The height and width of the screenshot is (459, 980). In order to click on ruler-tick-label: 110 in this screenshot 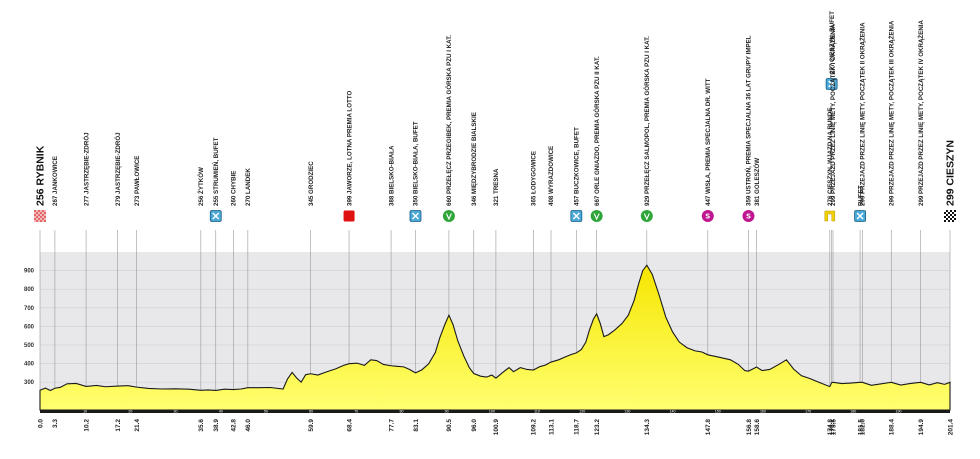, I will do `click(537, 412)`.